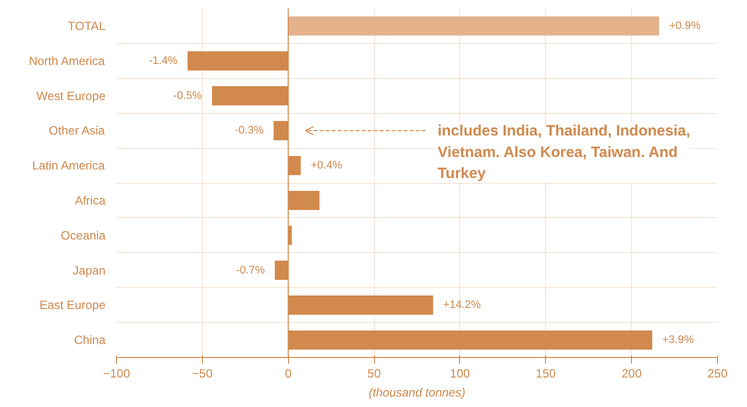  I want to click on y-tick-label: West Europe, so click(71, 95).